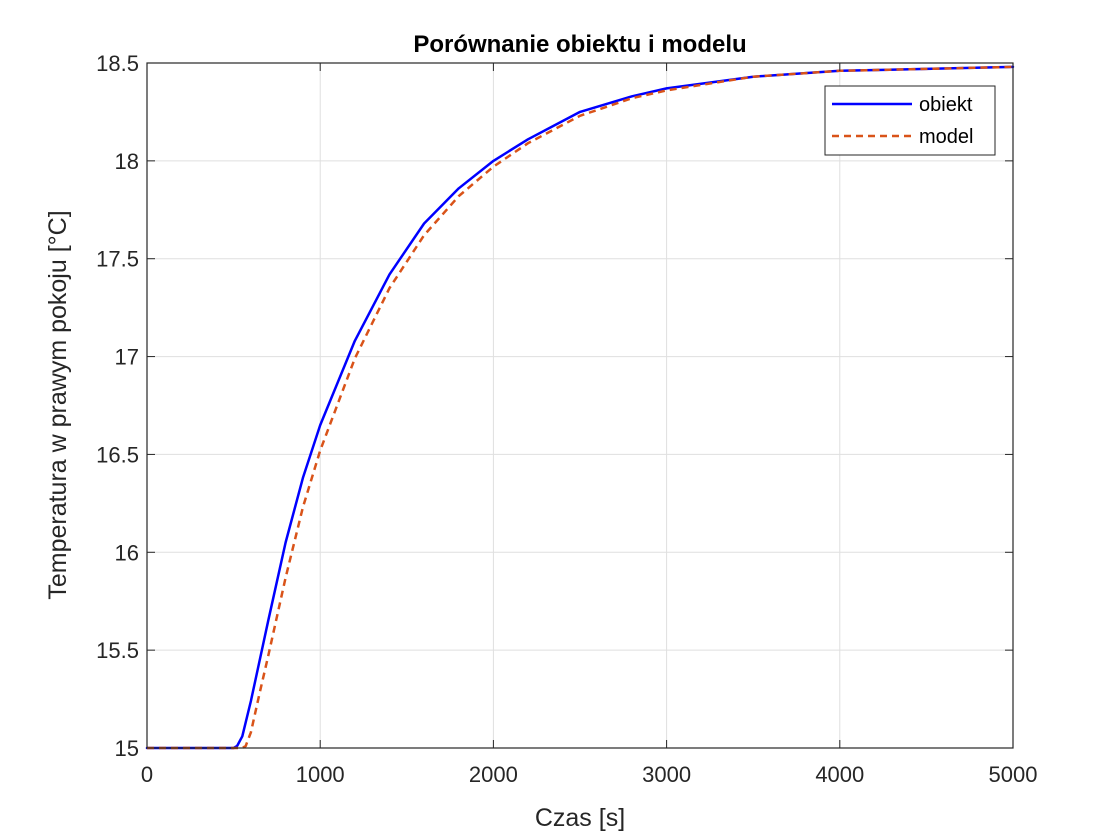 The image size is (1120, 840). Describe the element at coordinates (117, 259) in the screenshot. I see `y-tick-label: 17.5` at that location.